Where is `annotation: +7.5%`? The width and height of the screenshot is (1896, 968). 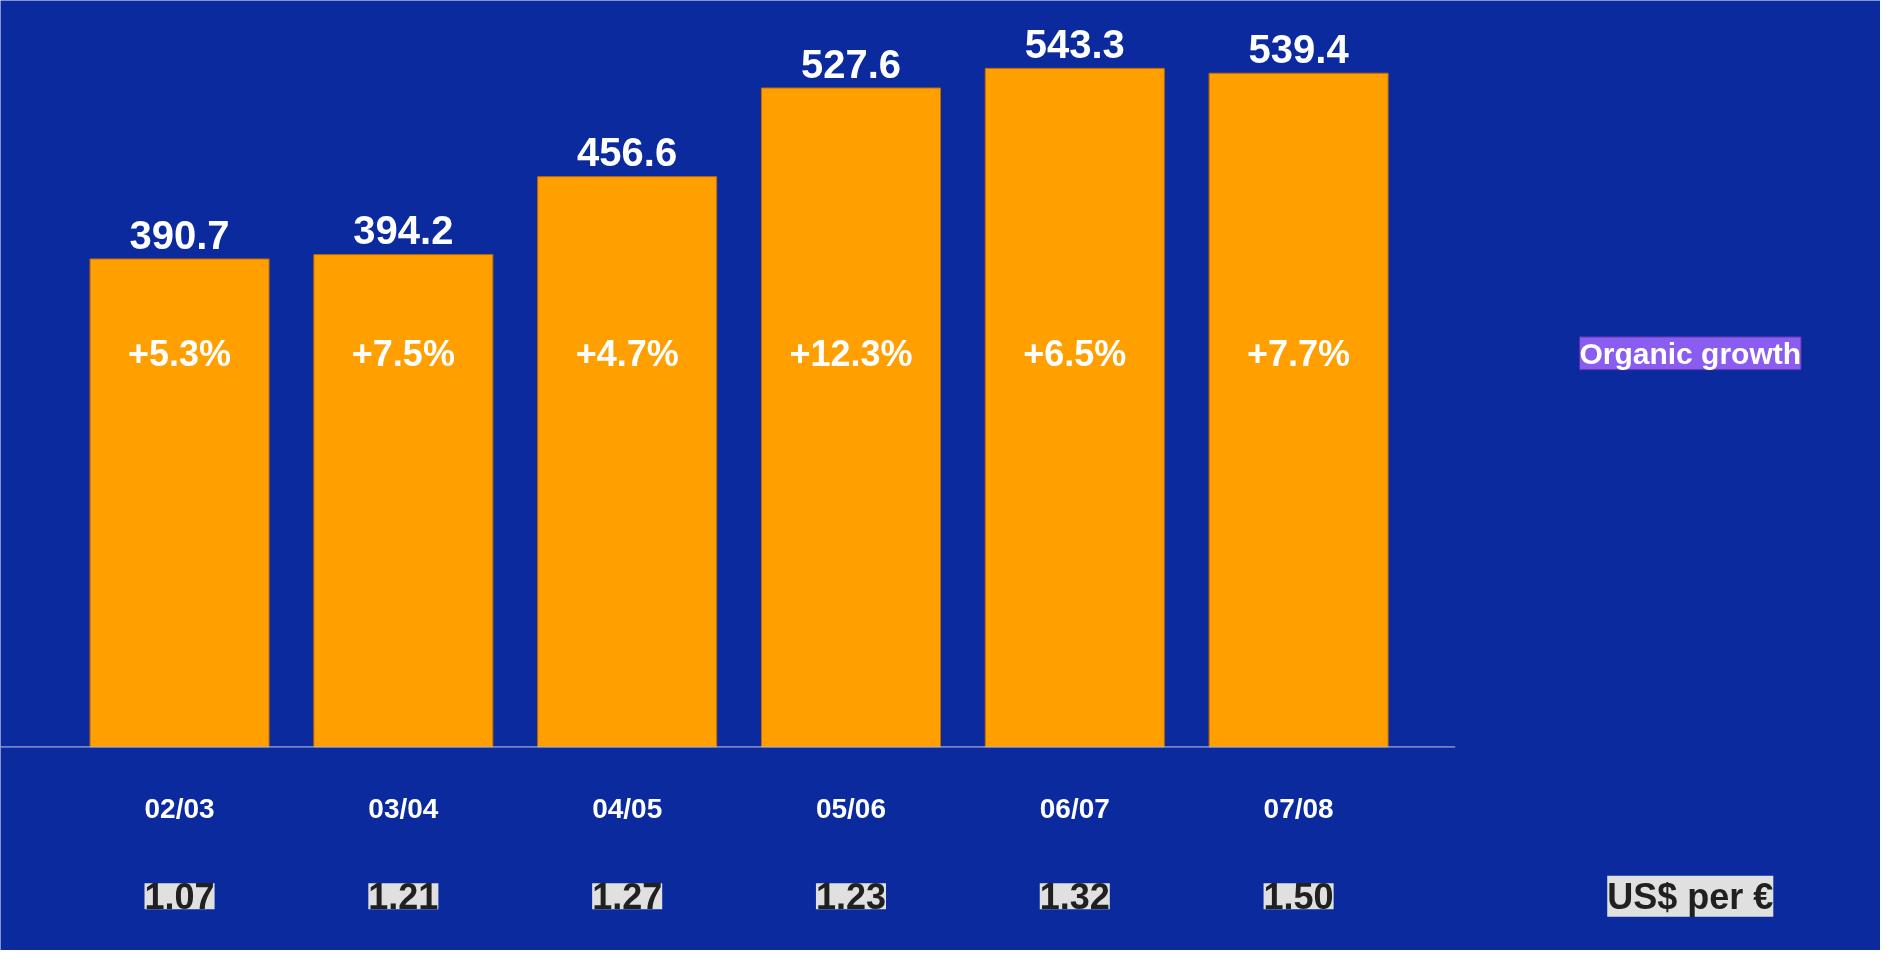
annotation: +7.5% is located at coordinates (403, 353).